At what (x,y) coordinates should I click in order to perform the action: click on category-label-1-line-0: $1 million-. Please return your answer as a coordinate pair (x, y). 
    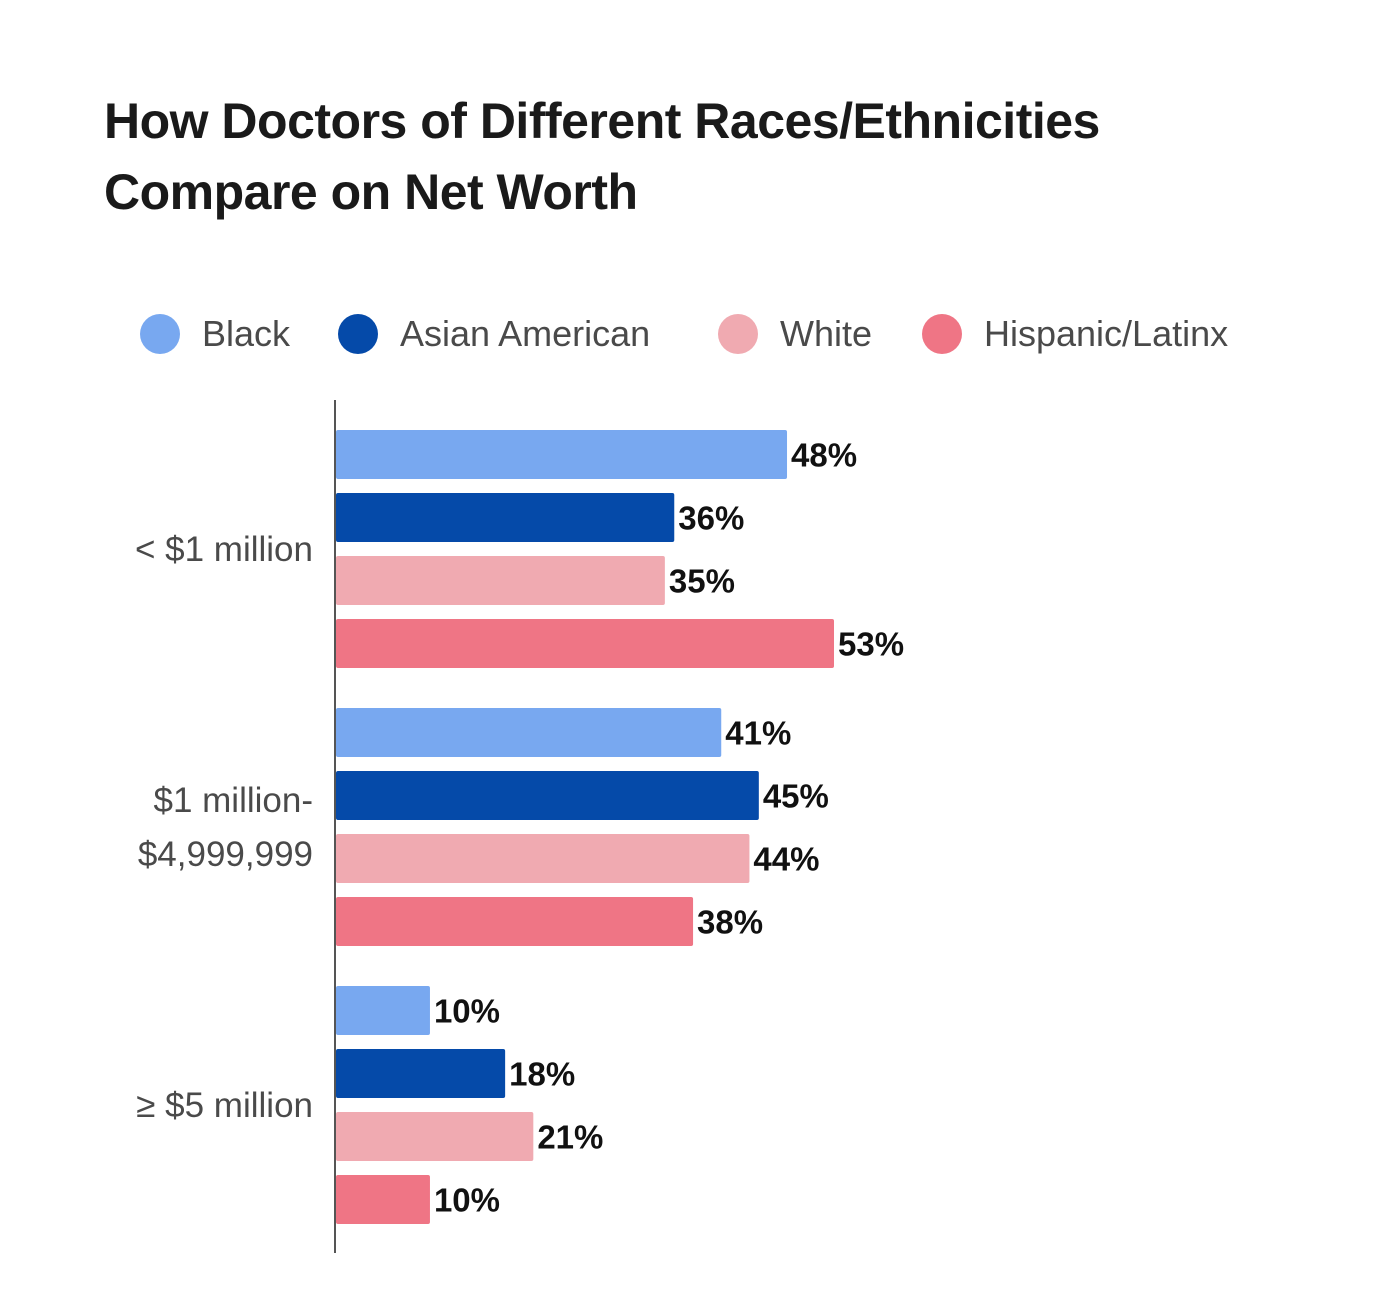
    Looking at the image, I should click on (234, 800).